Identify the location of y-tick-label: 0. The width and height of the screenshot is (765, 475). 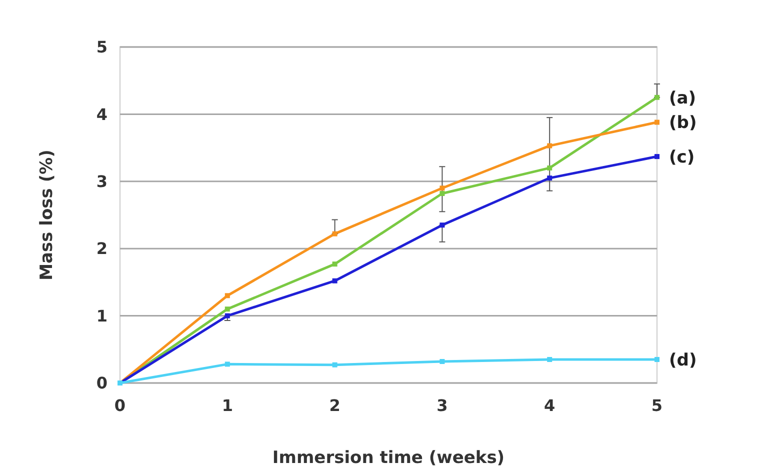
(102, 383).